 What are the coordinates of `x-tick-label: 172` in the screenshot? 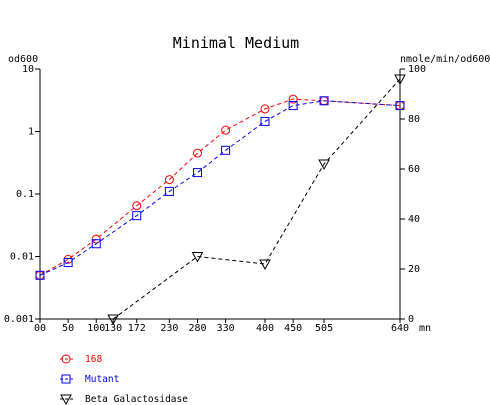 It's located at (137, 328).